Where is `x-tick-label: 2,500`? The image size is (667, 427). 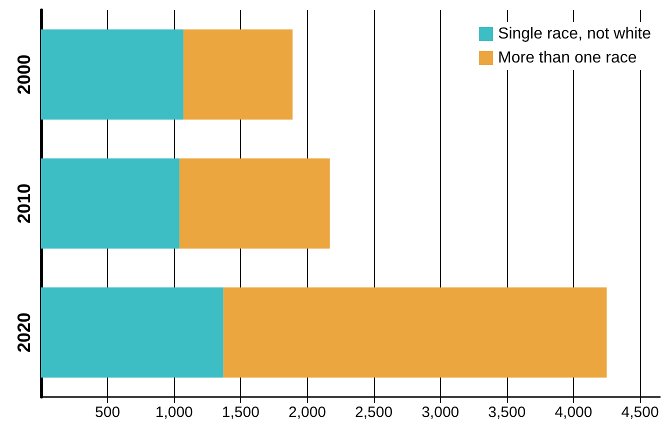
x-tick-label: 2,500 is located at coordinates (374, 412).